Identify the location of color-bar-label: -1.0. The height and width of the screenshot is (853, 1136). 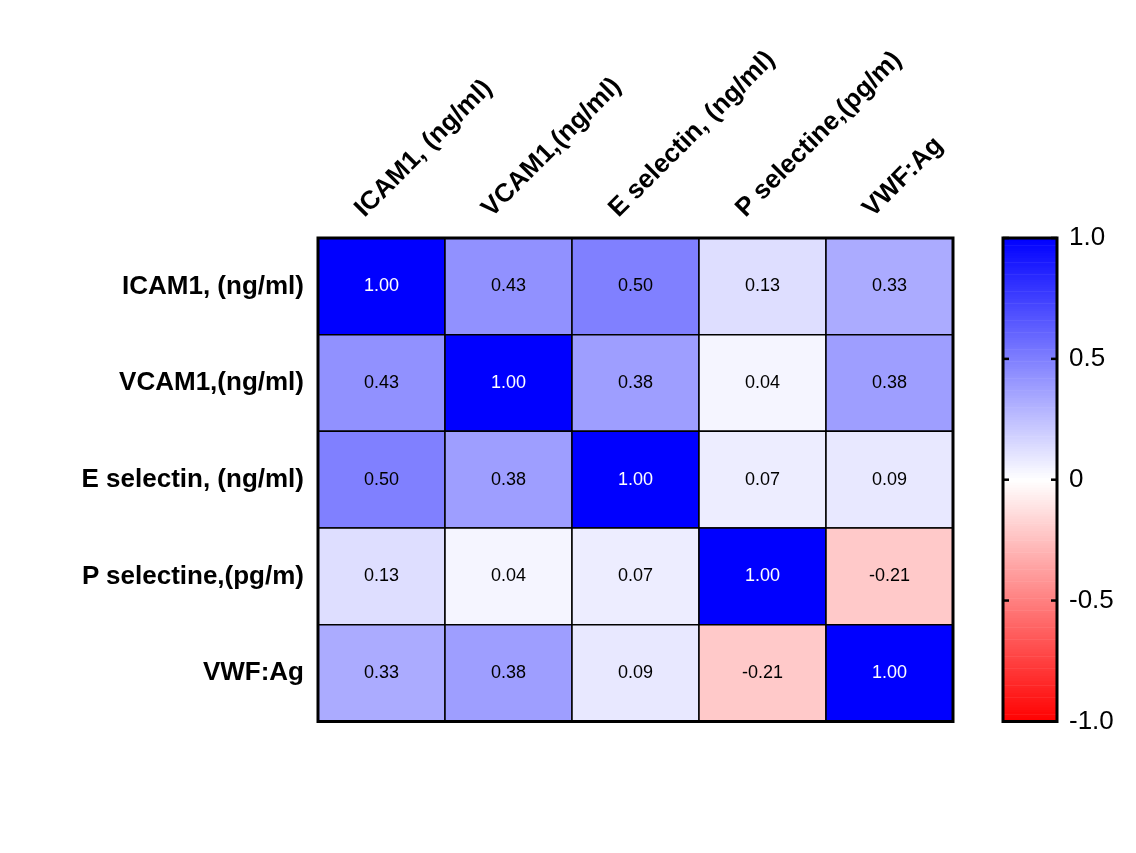
(1091, 719).